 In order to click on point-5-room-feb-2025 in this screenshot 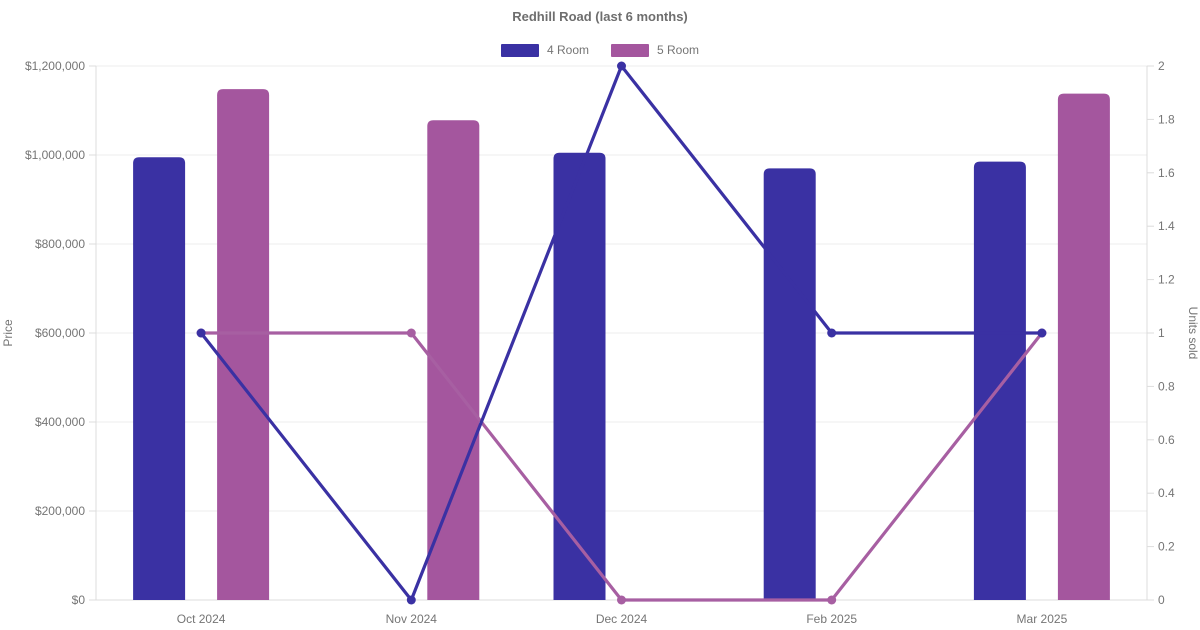, I will do `click(832, 600)`.